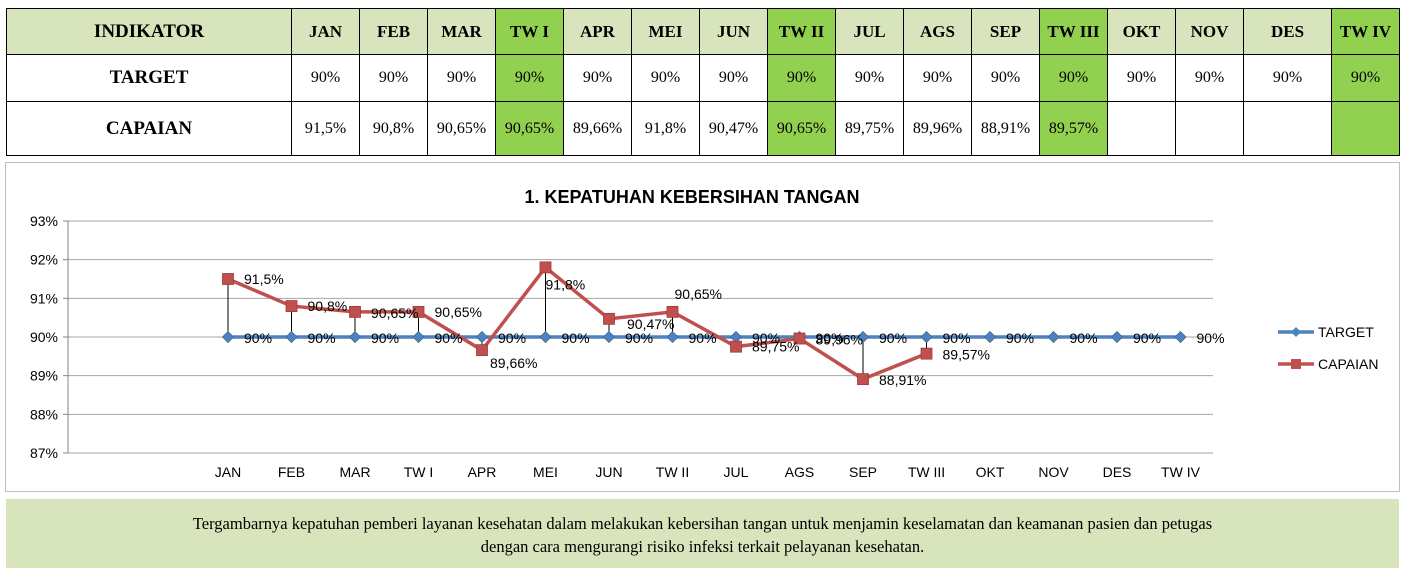 The width and height of the screenshot is (1405, 573). What do you see at coordinates (1287, 78) in the screenshot?
I see `cell-target-des: 90%` at bounding box center [1287, 78].